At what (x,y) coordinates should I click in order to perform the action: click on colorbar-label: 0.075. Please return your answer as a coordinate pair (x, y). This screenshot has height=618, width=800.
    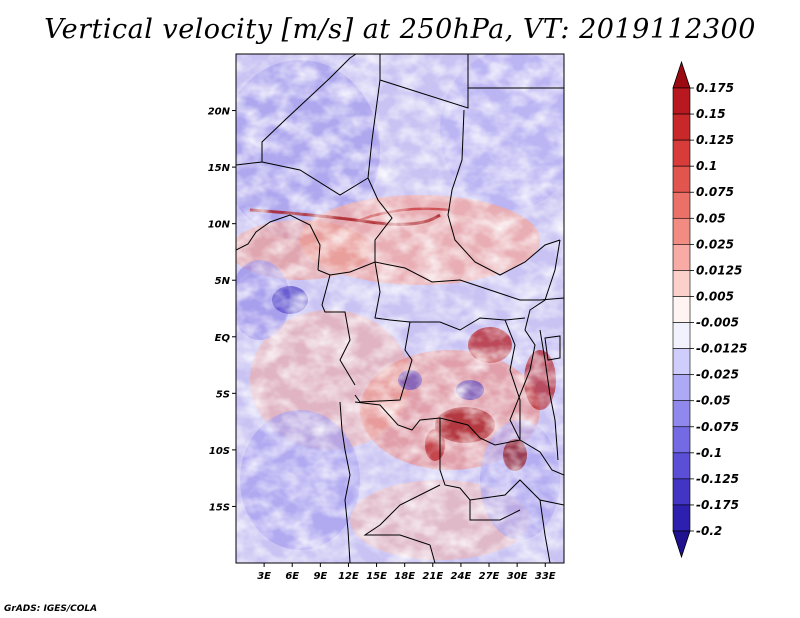
    Looking at the image, I should click on (715, 192).